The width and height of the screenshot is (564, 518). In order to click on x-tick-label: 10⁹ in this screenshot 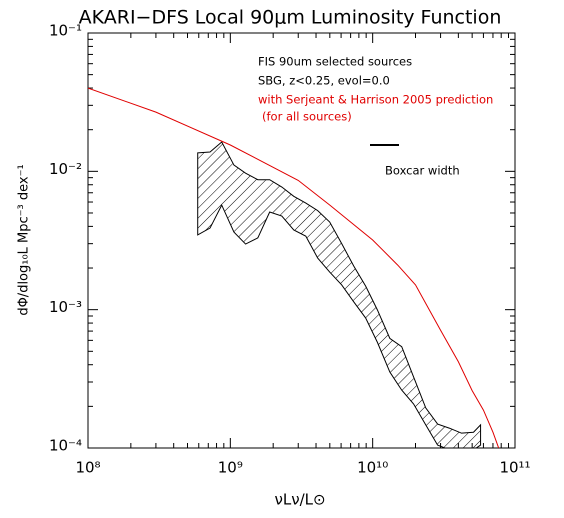, I will do `click(230, 468)`.